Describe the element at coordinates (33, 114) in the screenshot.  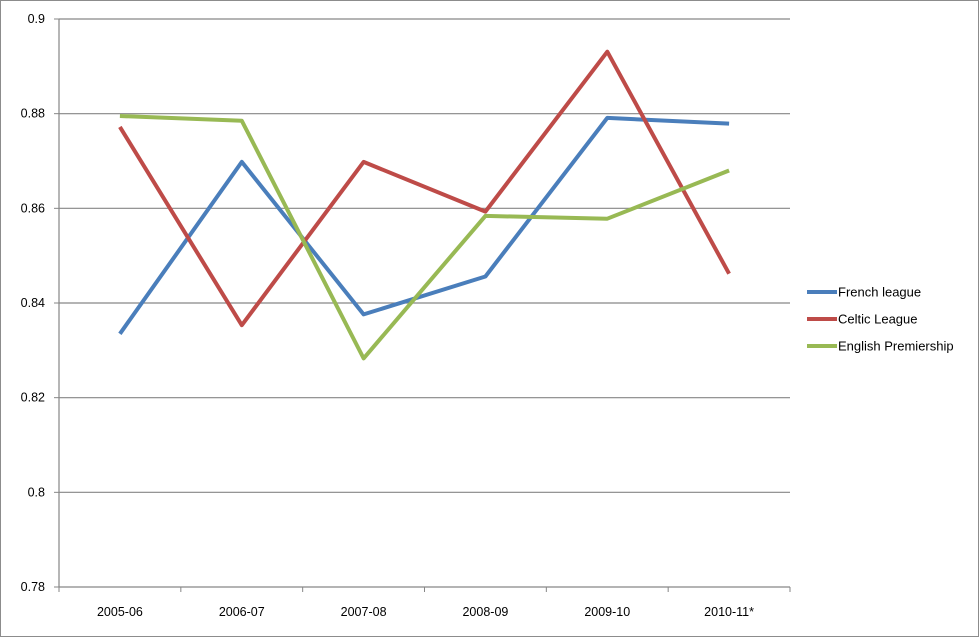
I see `y-tick-label: 0.88` at that location.